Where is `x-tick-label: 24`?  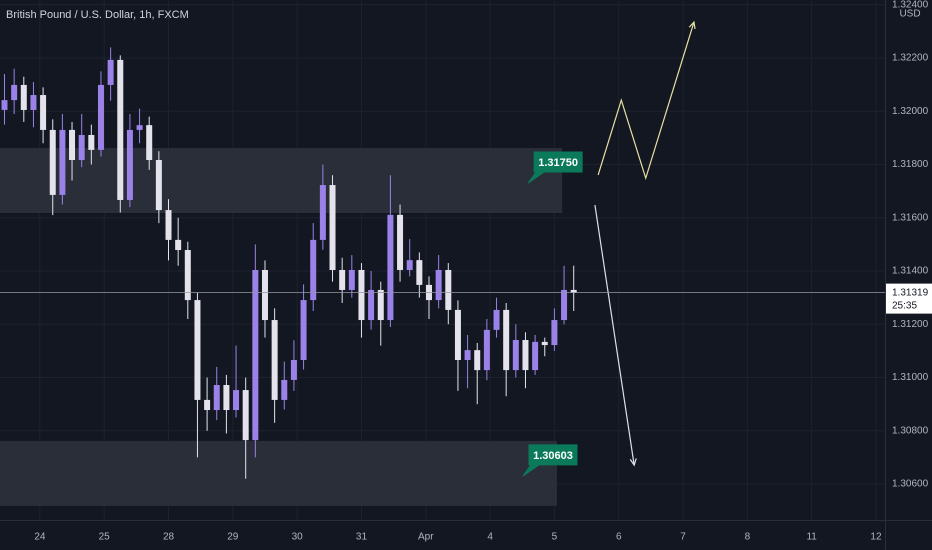
x-tick-label: 24 is located at coordinates (40, 537).